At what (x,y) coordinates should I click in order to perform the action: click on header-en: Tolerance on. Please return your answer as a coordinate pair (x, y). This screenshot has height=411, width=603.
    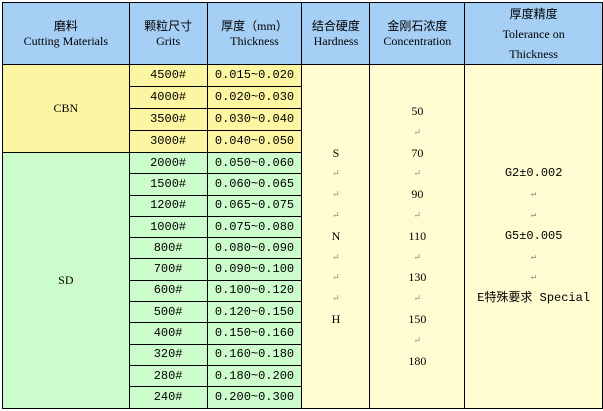
    Looking at the image, I should click on (533, 33).